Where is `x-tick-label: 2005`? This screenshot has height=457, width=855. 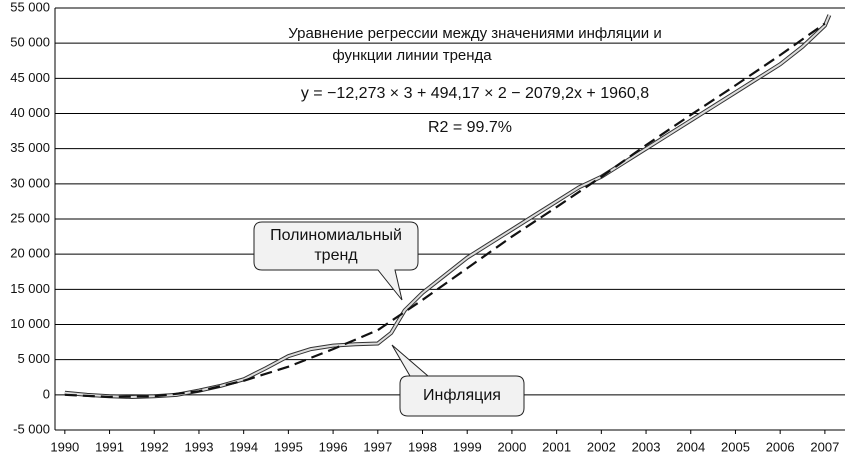 x-tick-label: 2005 is located at coordinates (735, 446).